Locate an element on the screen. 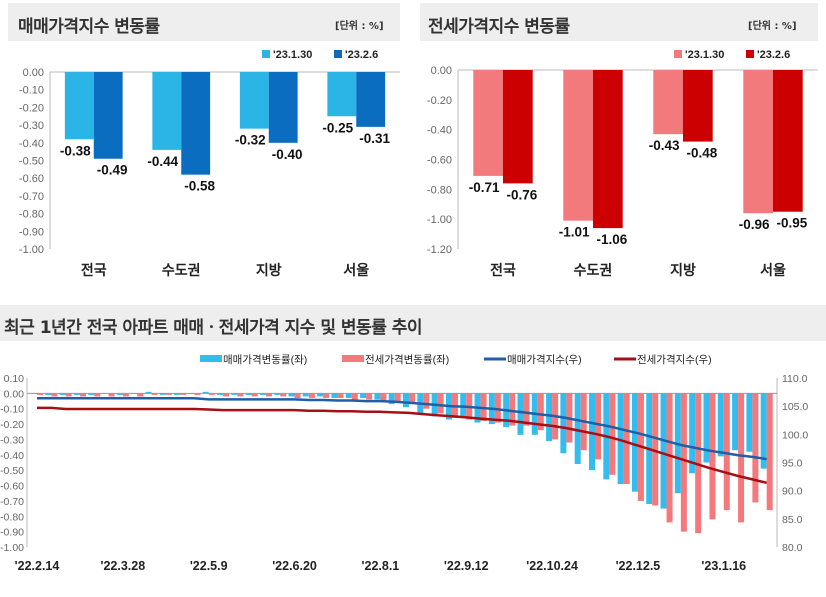 Image resolution: width=826 pixels, height=597 pixels. trend-legend-label: 전세가격변동률(좌) is located at coordinates (407, 359).